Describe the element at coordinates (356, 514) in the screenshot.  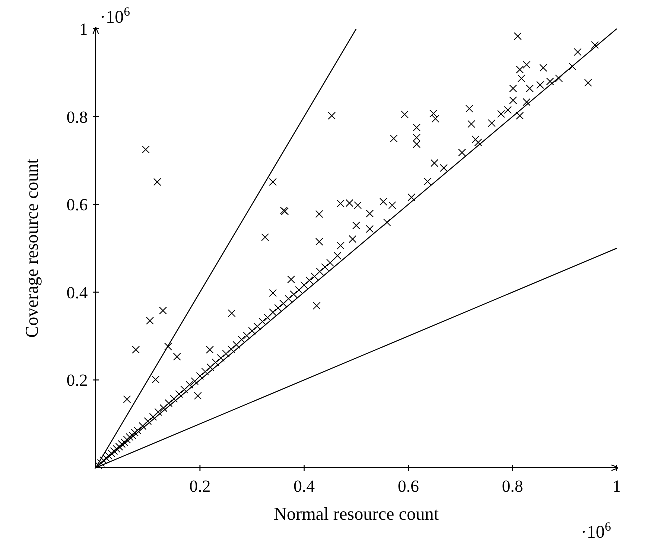
I see `x-axis-title: Normal resource count` at that location.